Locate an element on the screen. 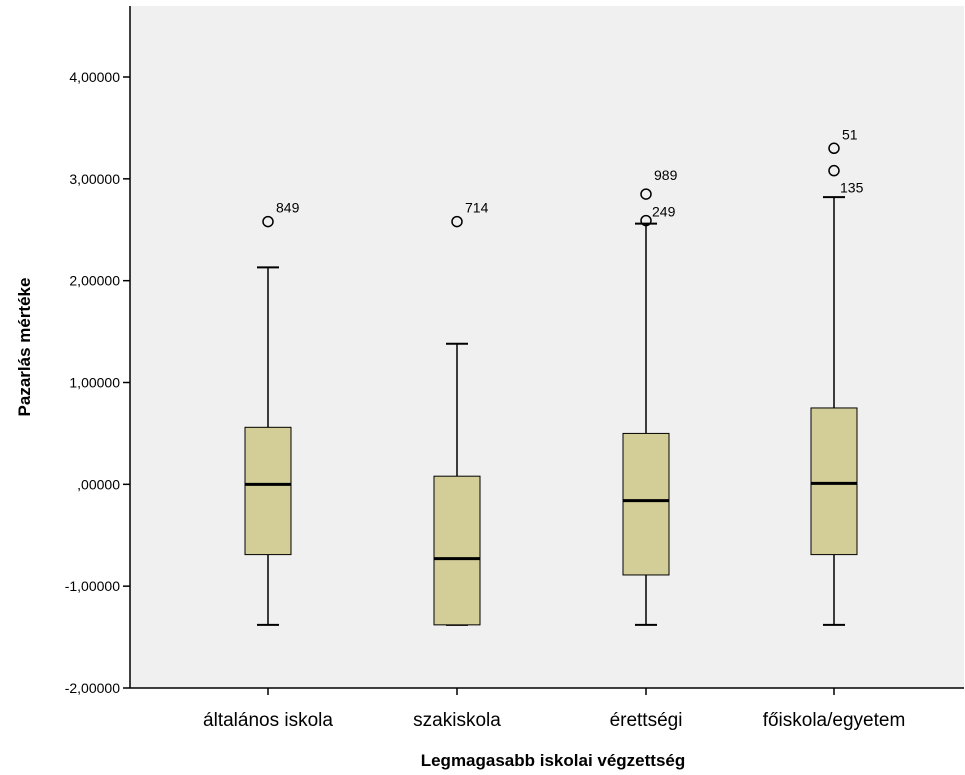  box-group-3: 51 135 is located at coordinates (837, 376).